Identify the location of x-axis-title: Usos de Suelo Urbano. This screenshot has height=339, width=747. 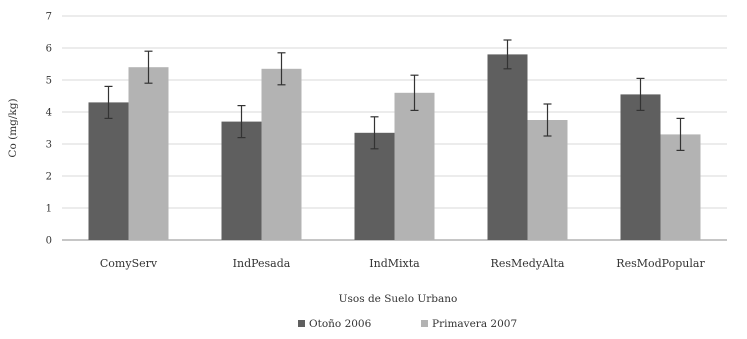
(398, 299).